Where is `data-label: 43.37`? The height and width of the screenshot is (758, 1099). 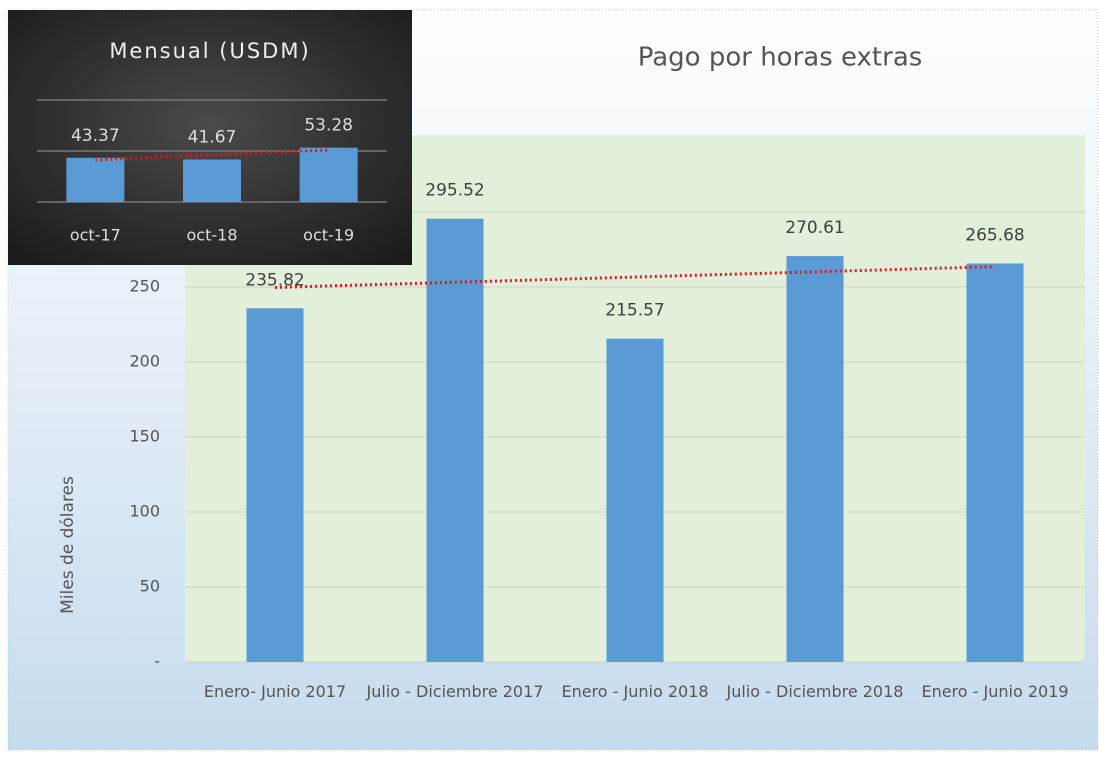 data-label: 43.37 is located at coordinates (95, 136).